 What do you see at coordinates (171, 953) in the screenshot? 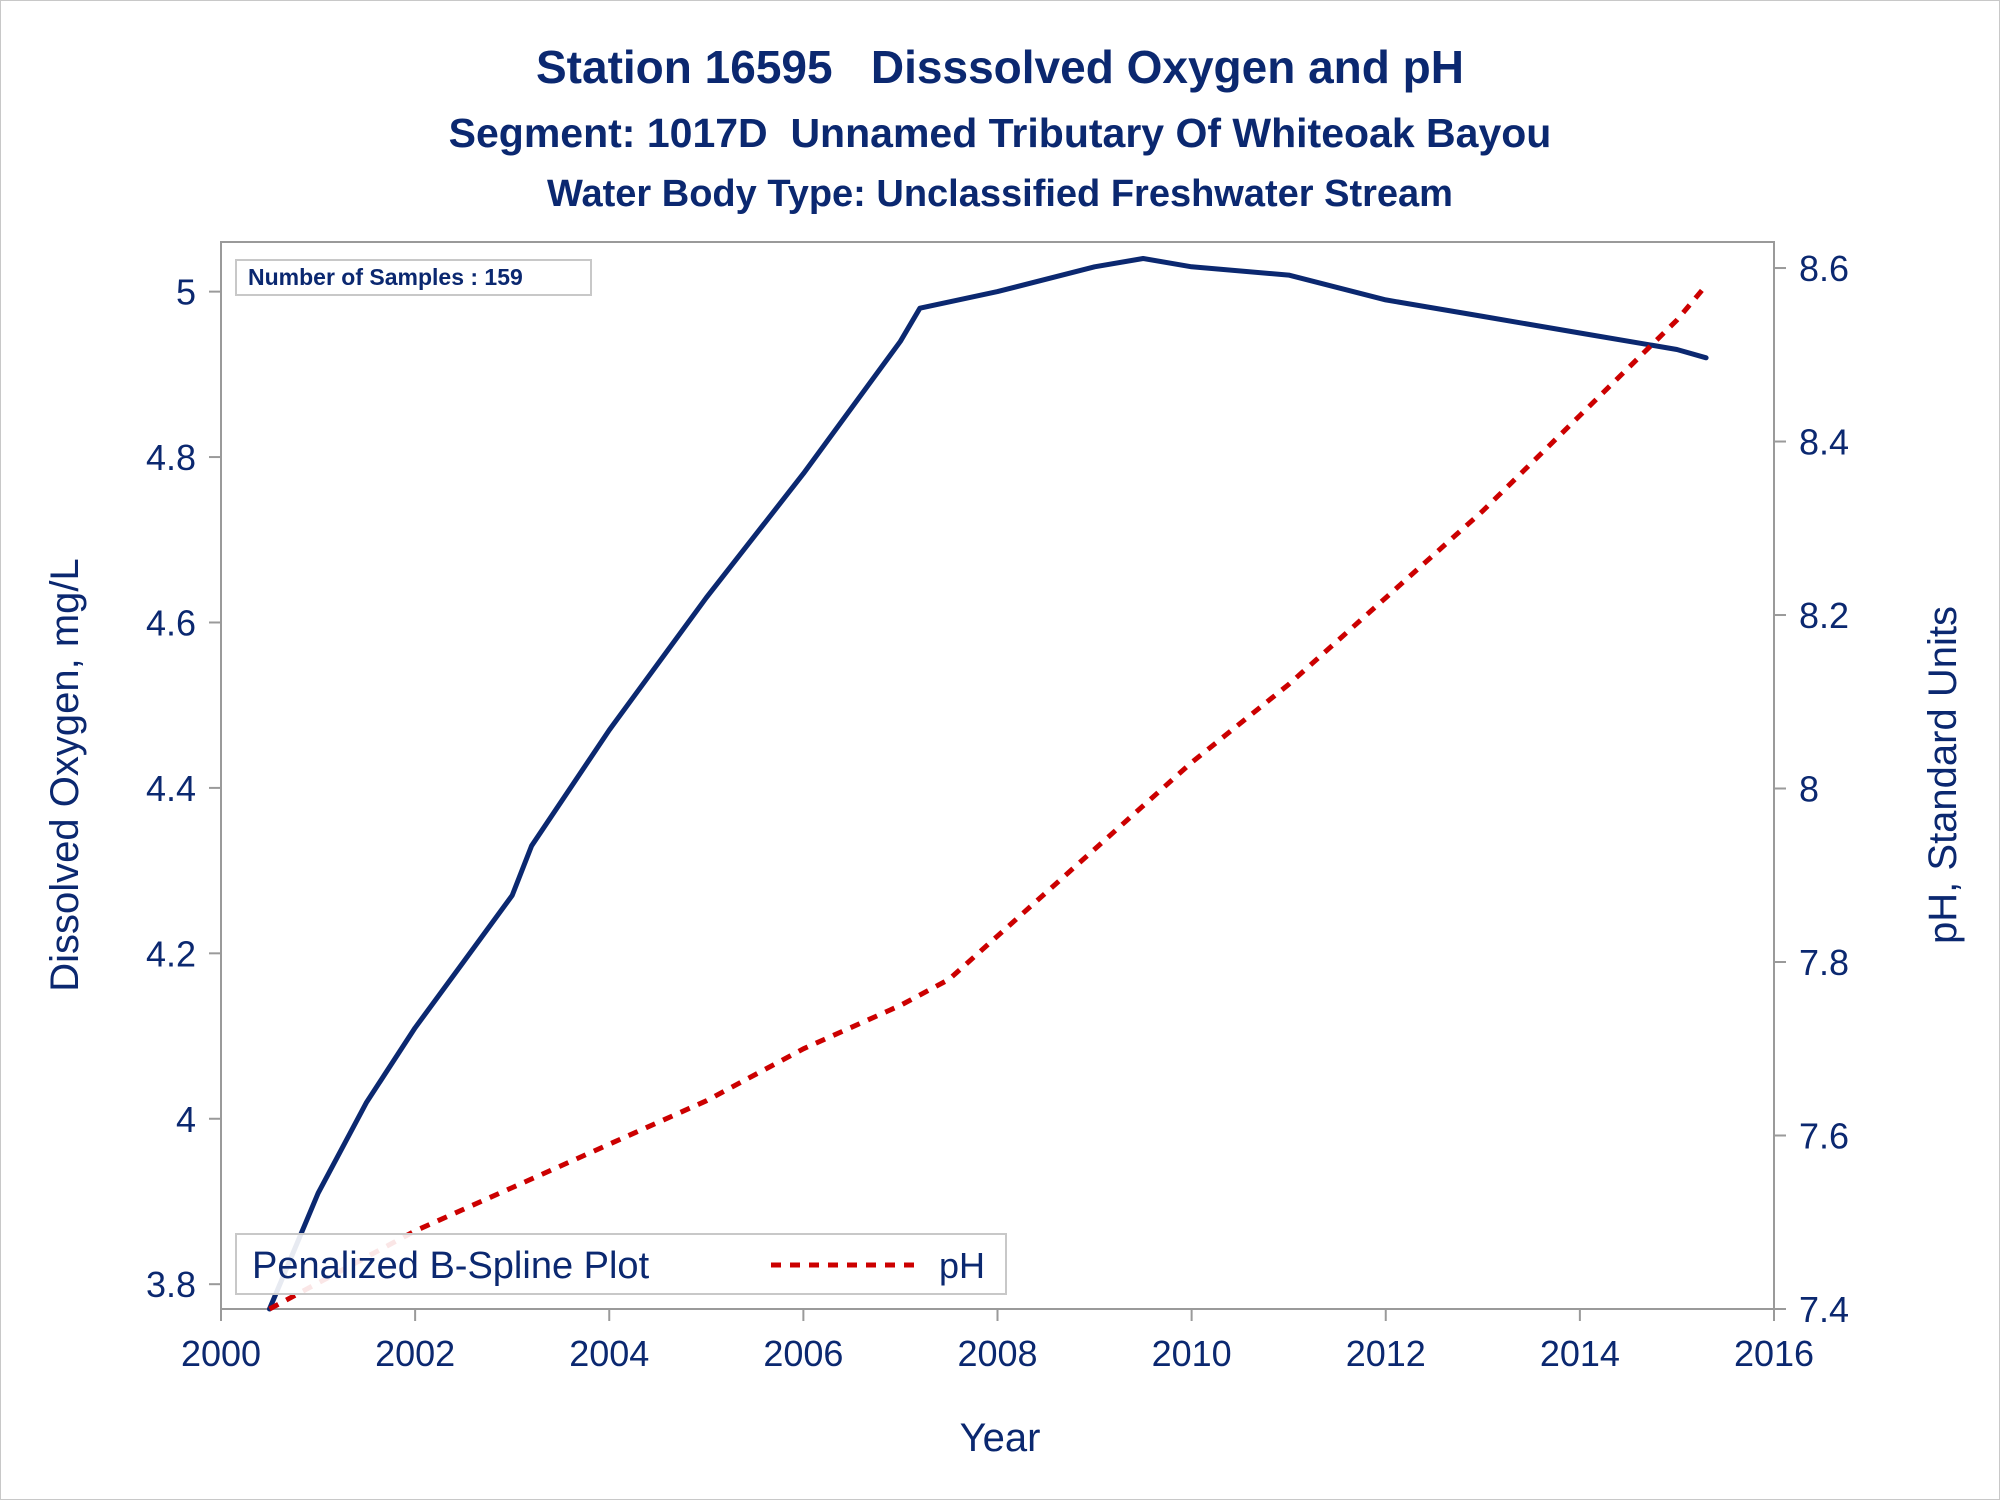
I see `y-tick-label: 4.2` at bounding box center [171, 953].